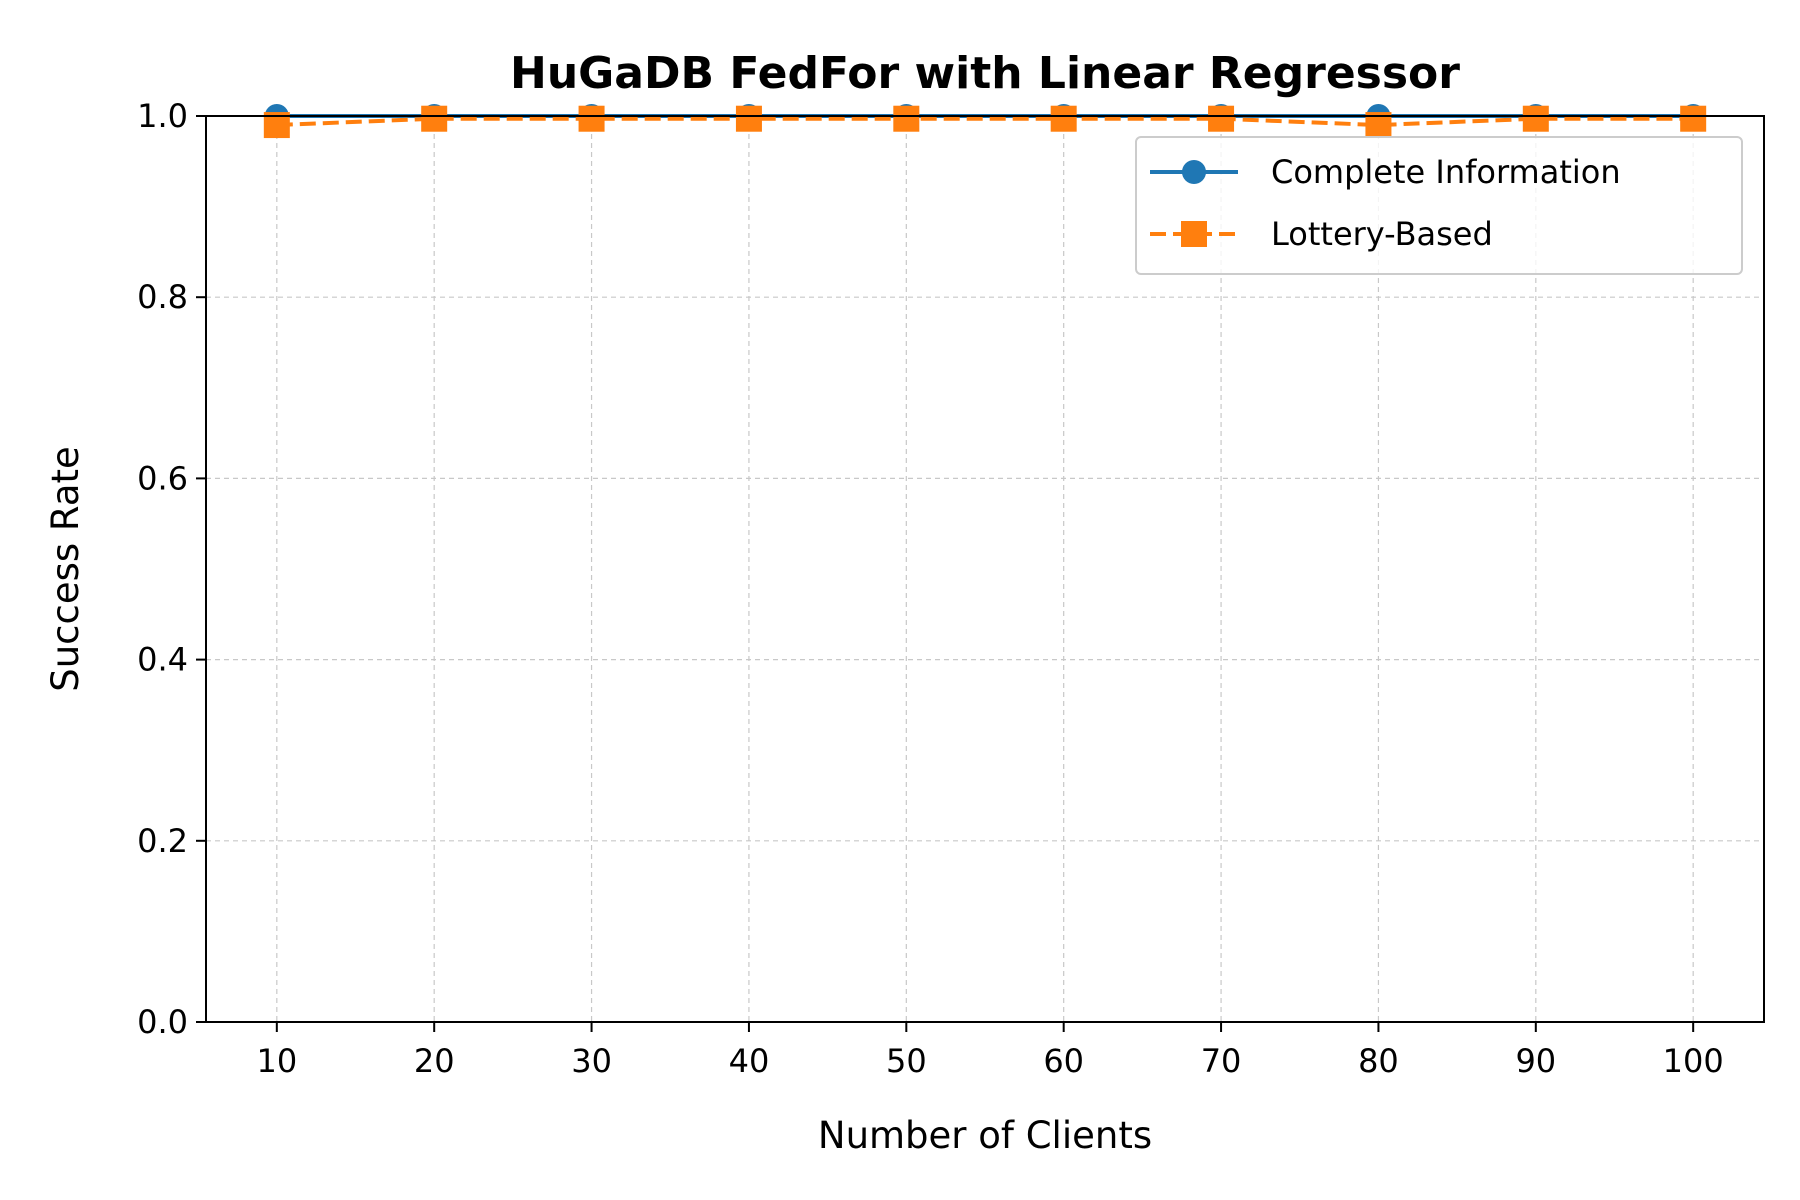 Image resolution: width=1800 pixels, height=1200 pixels. Describe the element at coordinates (1446, 172) in the screenshot. I see `legend-label: Complete Information` at that location.